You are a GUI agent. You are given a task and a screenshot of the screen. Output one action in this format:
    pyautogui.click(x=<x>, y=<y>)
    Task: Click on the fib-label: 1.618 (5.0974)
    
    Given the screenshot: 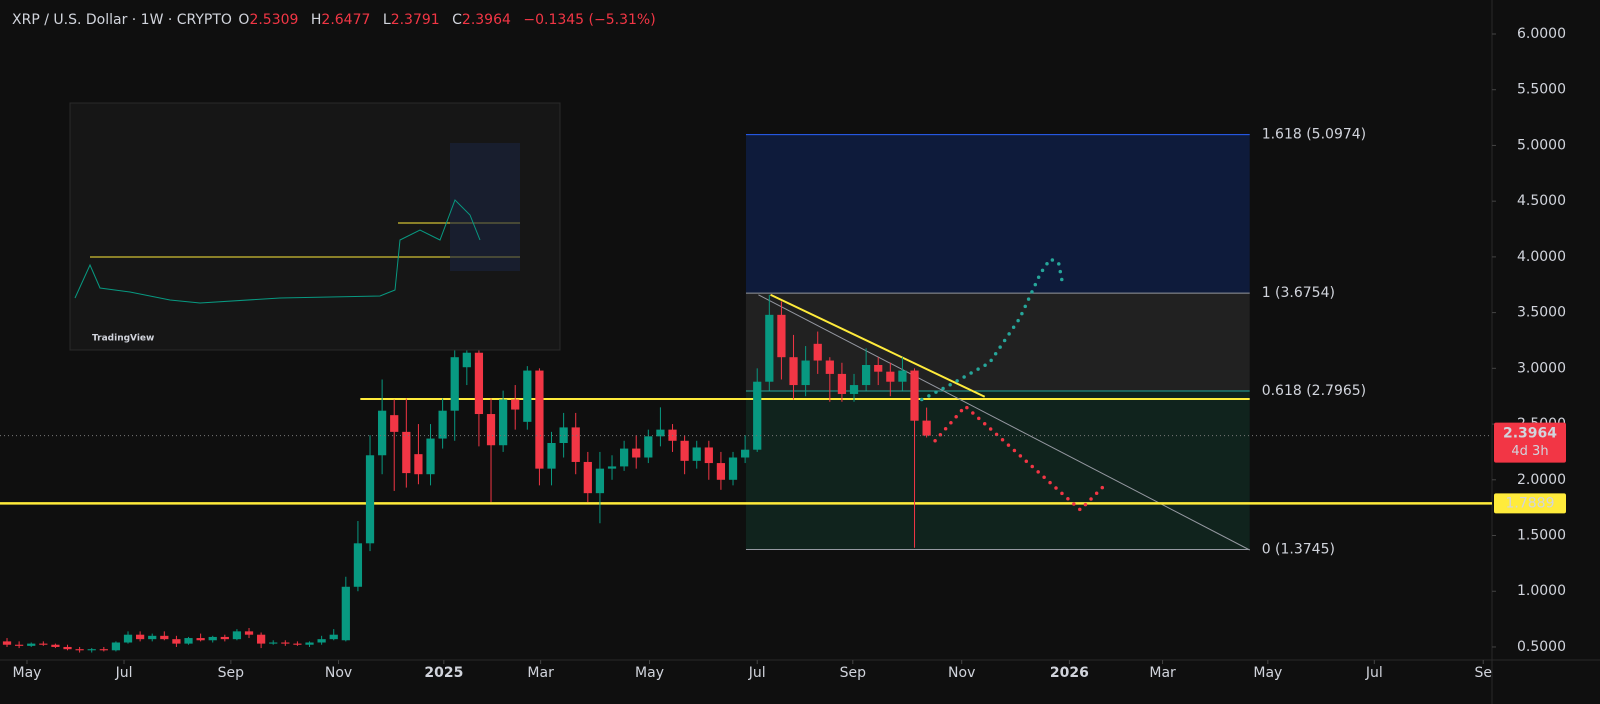 What is the action you would take?
    pyautogui.click(x=1314, y=135)
    